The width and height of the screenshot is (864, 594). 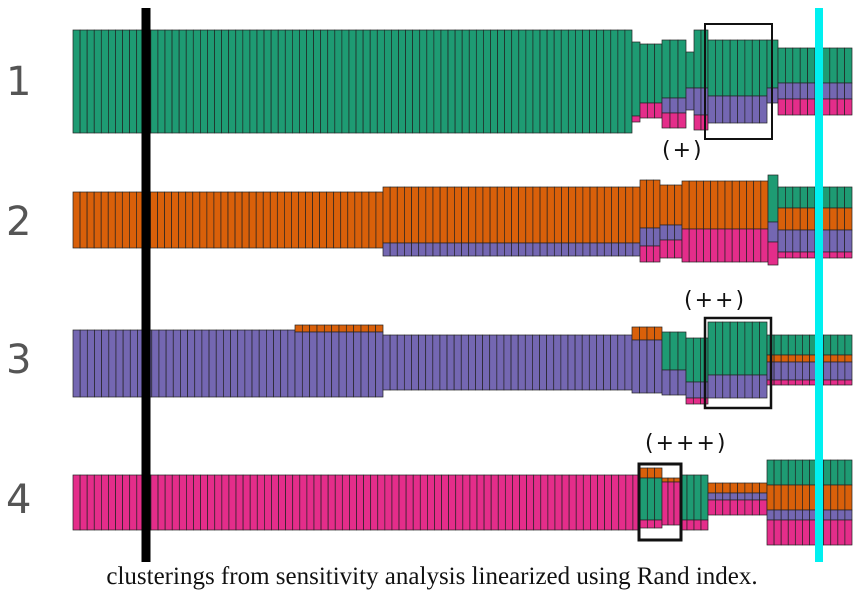 I want to click on annotation-plus-3: (+++), so click(x=686, y=443).